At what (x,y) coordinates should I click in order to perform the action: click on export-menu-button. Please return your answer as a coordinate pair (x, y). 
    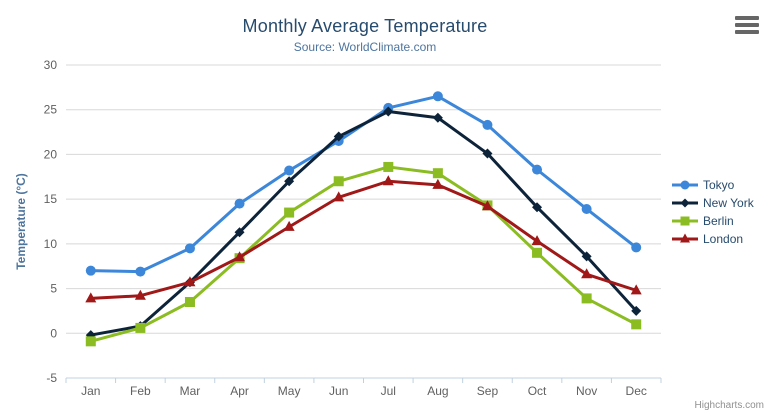
    Looking at the image, I should click on (747, 25).